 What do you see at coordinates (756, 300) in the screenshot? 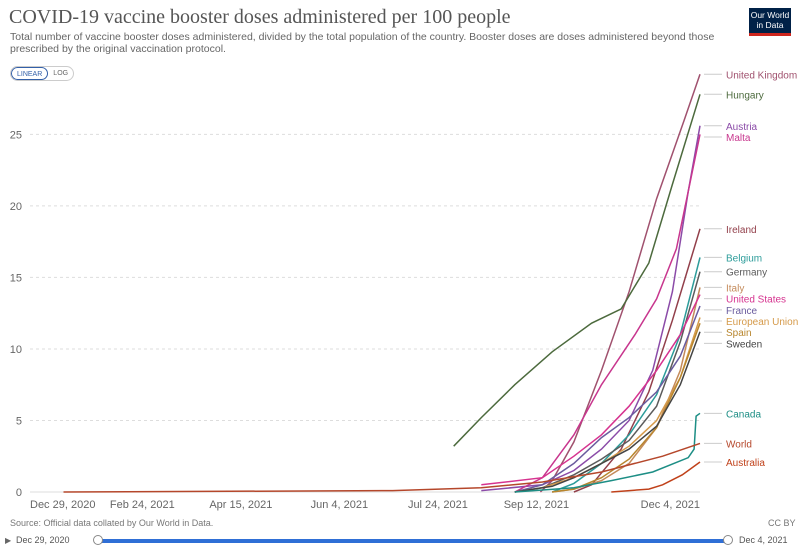
I see `series-label: United States` at bounding box center [756, 300].